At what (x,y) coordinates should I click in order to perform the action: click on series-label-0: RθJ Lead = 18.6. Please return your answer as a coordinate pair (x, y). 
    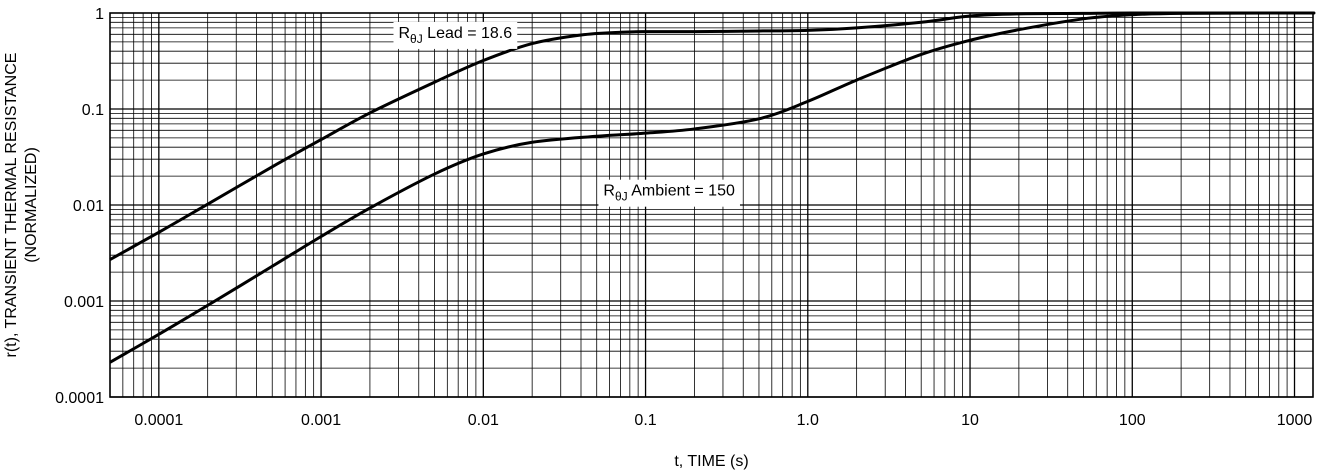
    Looking at the image, I should click on (455, 35).